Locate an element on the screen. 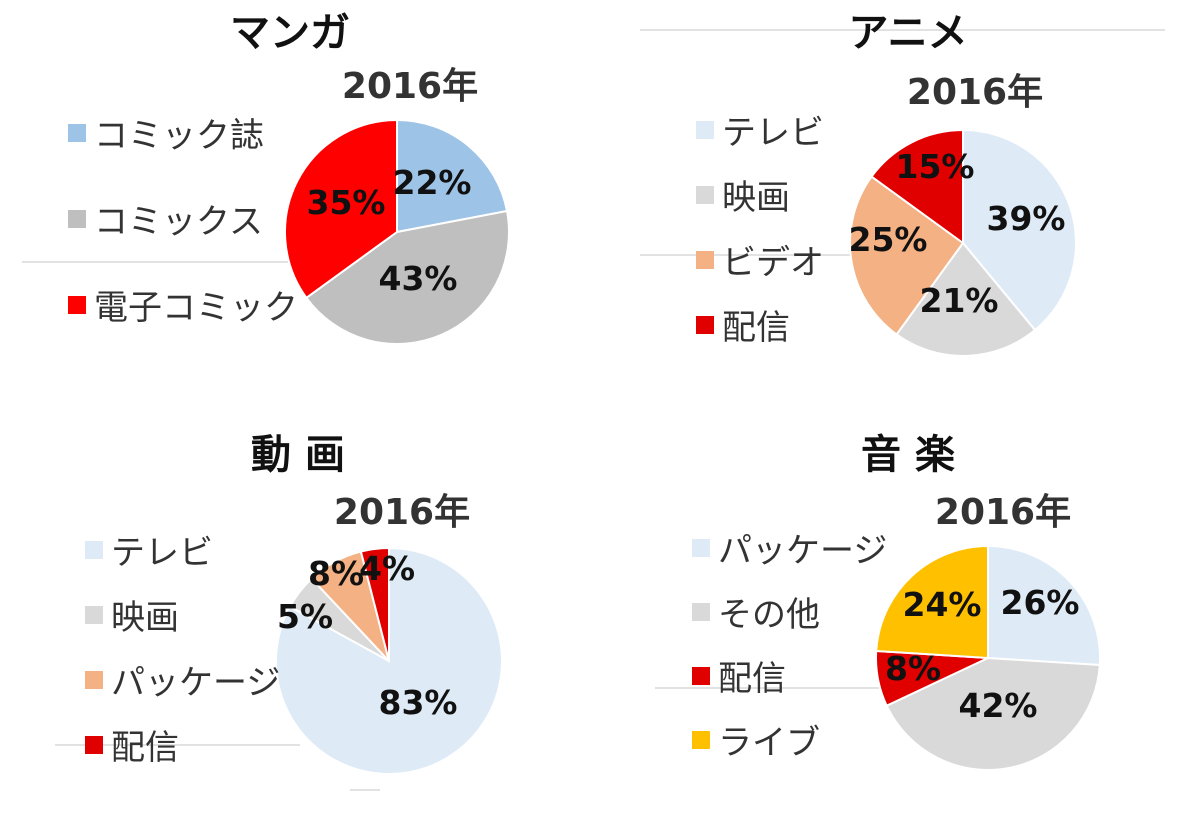 The width and height of the screenshot is (1188, 814). data-label: 4% is located at coordinates (387, 568).